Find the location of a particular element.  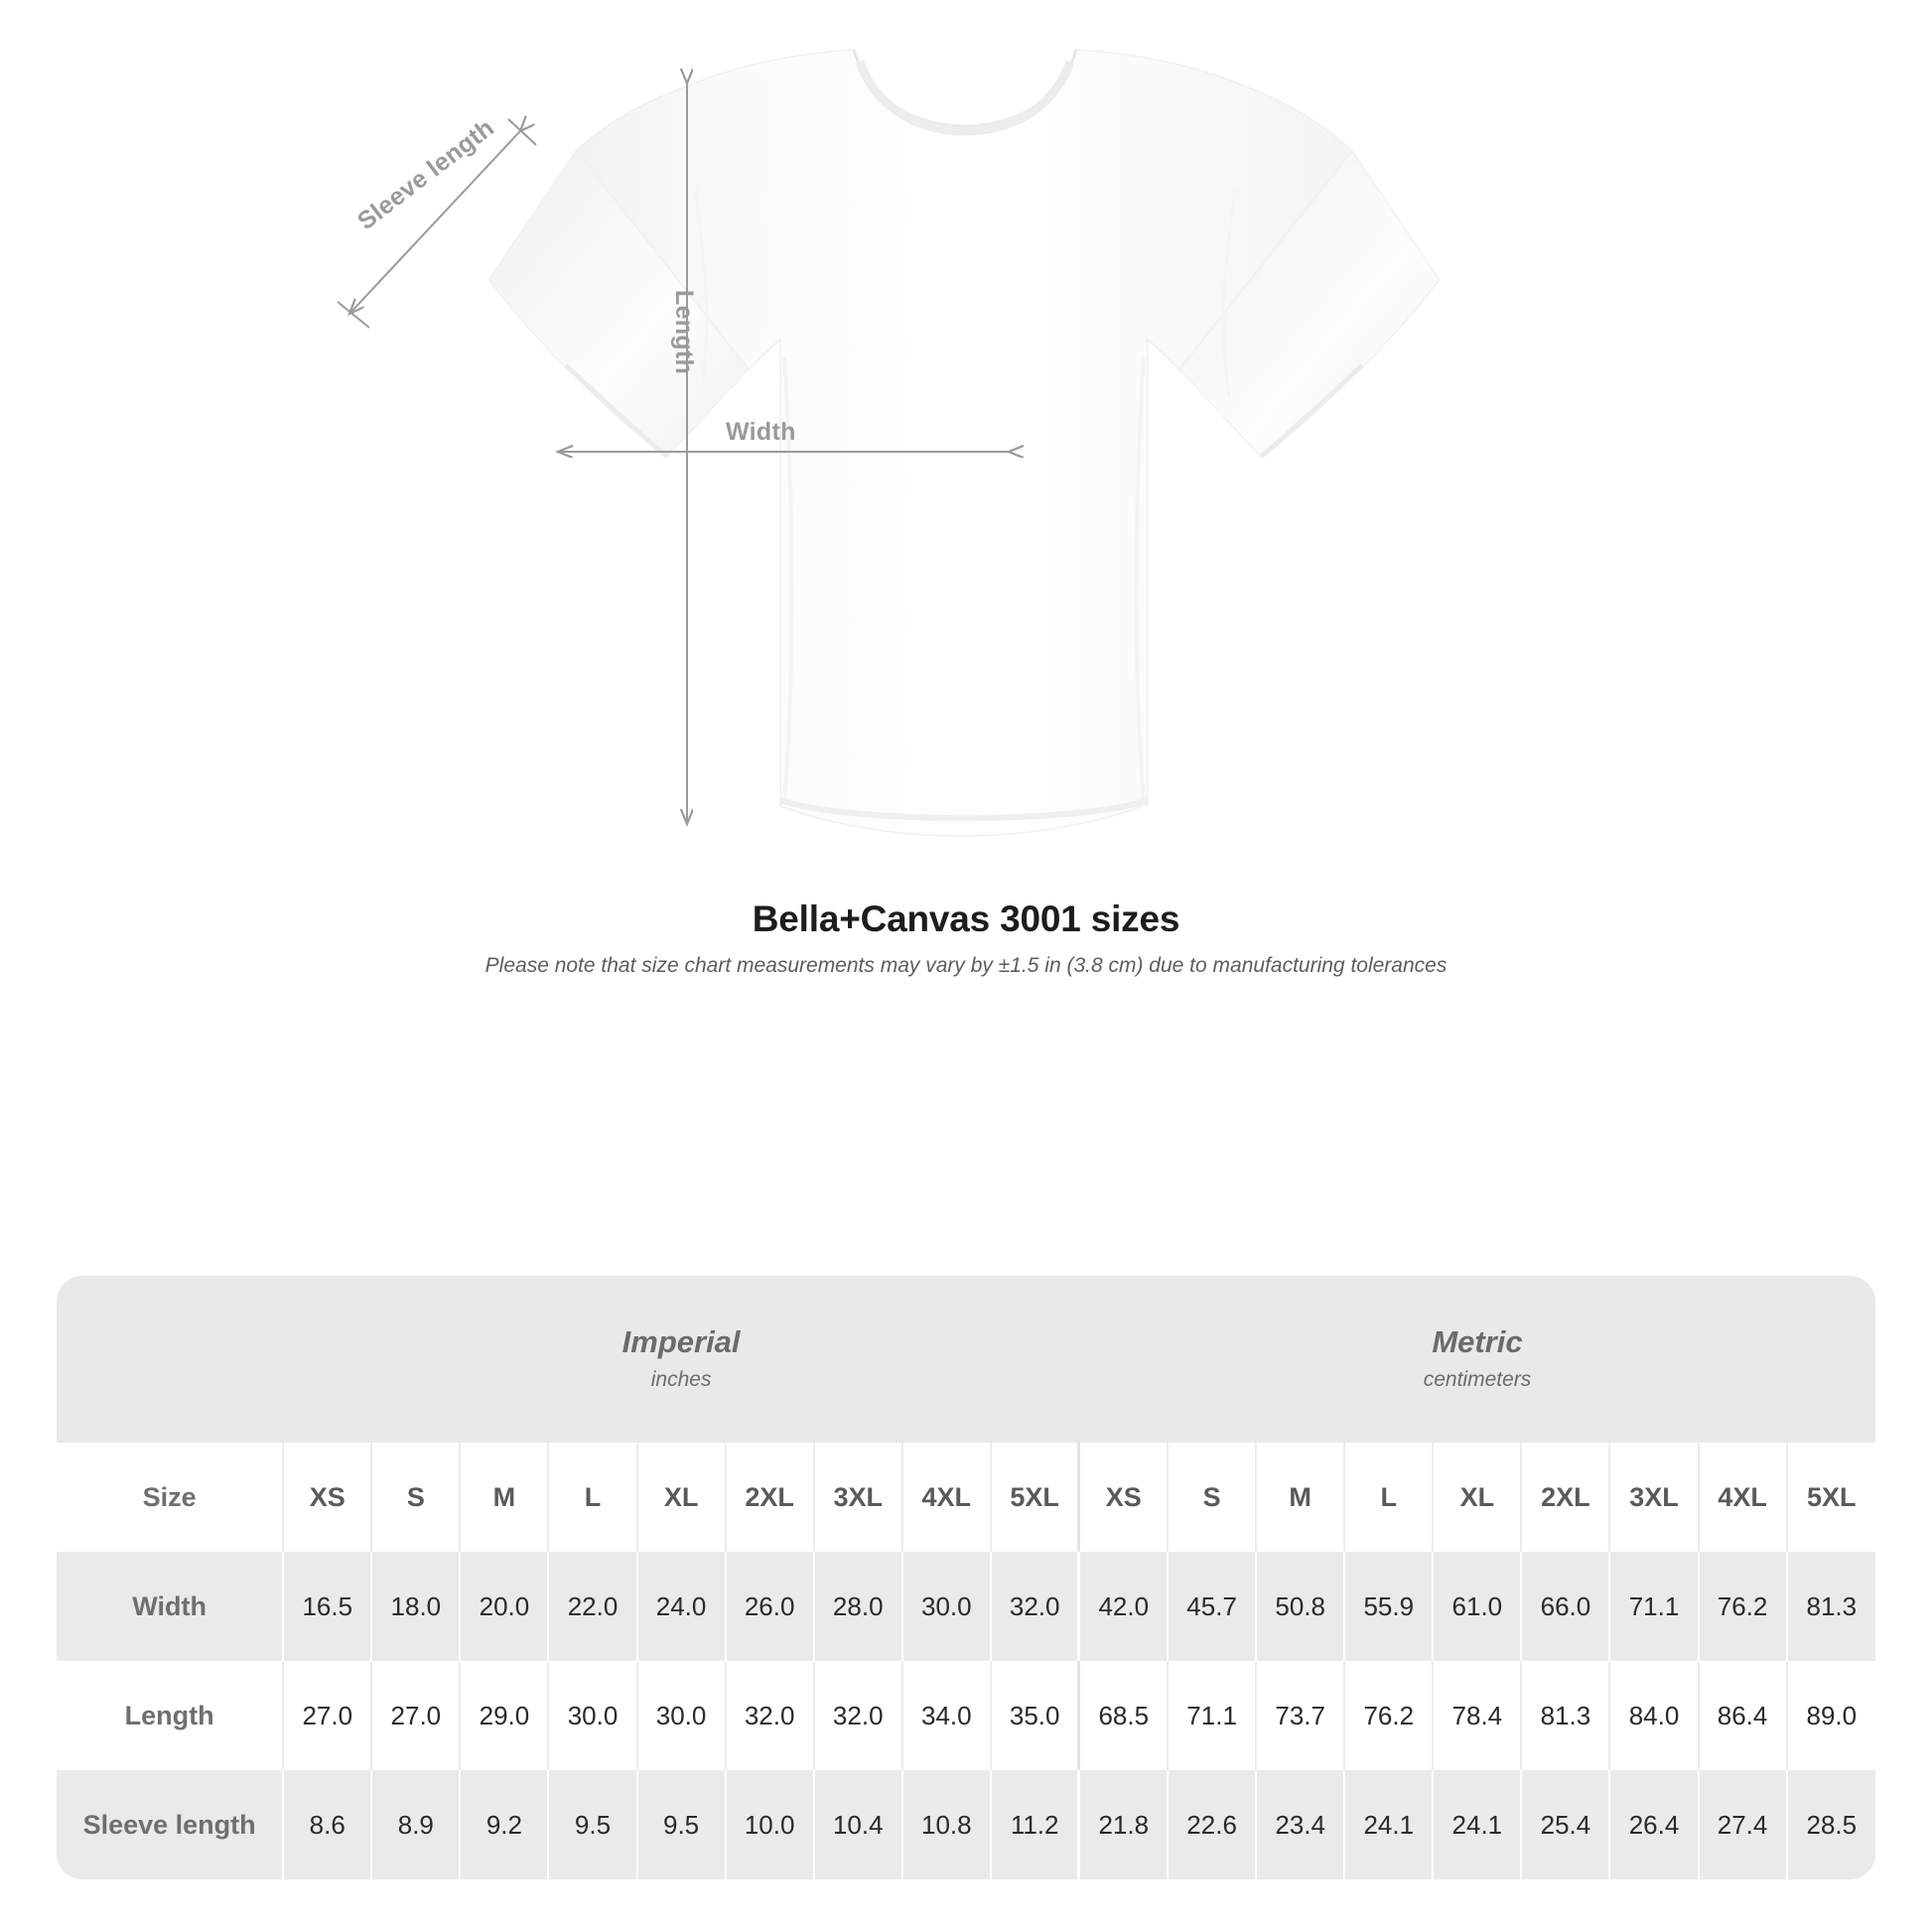

cell-width-in-7: 30.0 is located at coordinates (946, 1607).